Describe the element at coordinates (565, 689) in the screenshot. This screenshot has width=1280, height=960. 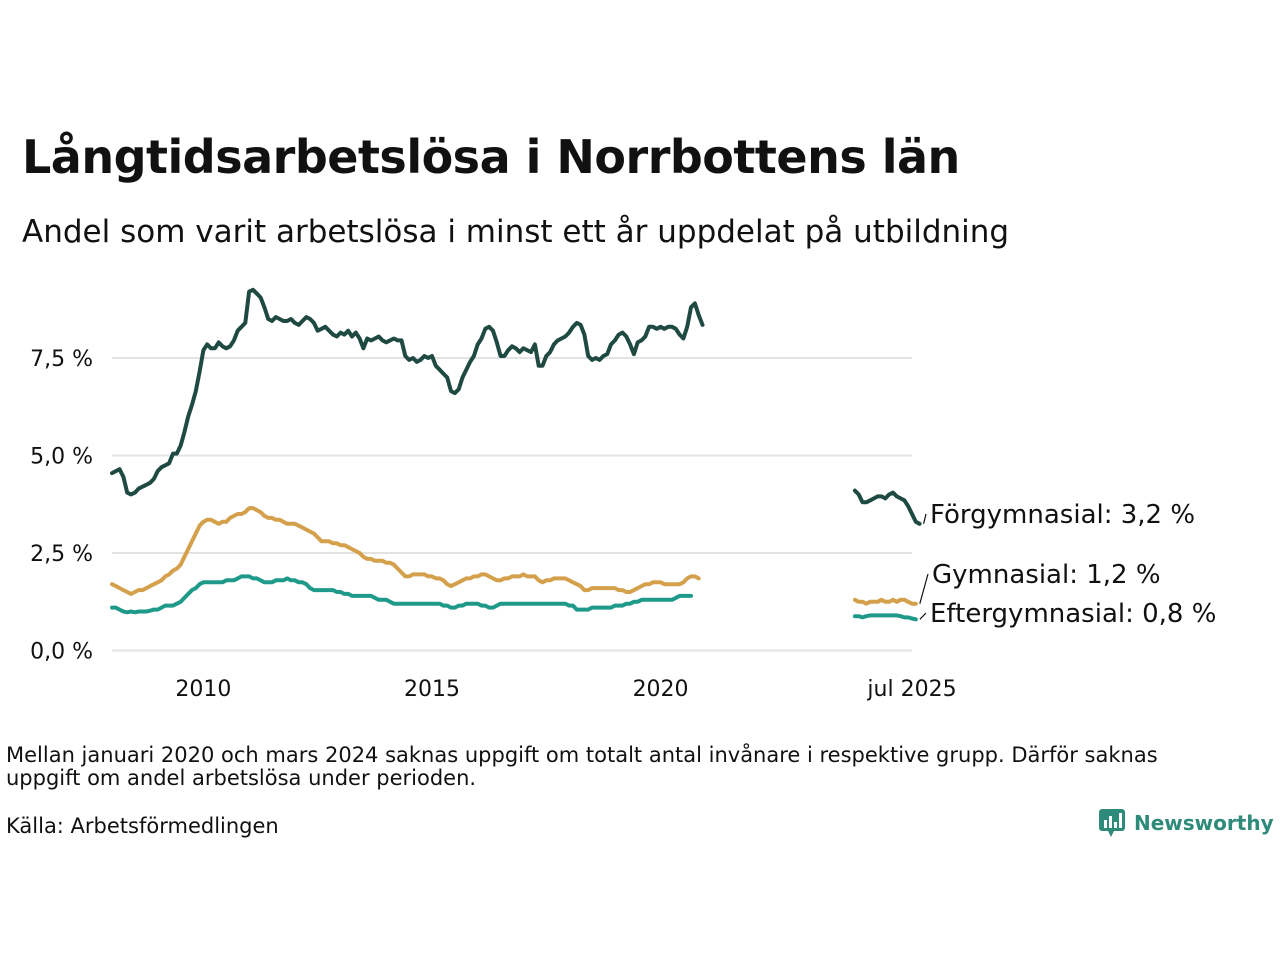
I see `x-axis-ticks: 2010 2015 2020 jul 2025` at that location.